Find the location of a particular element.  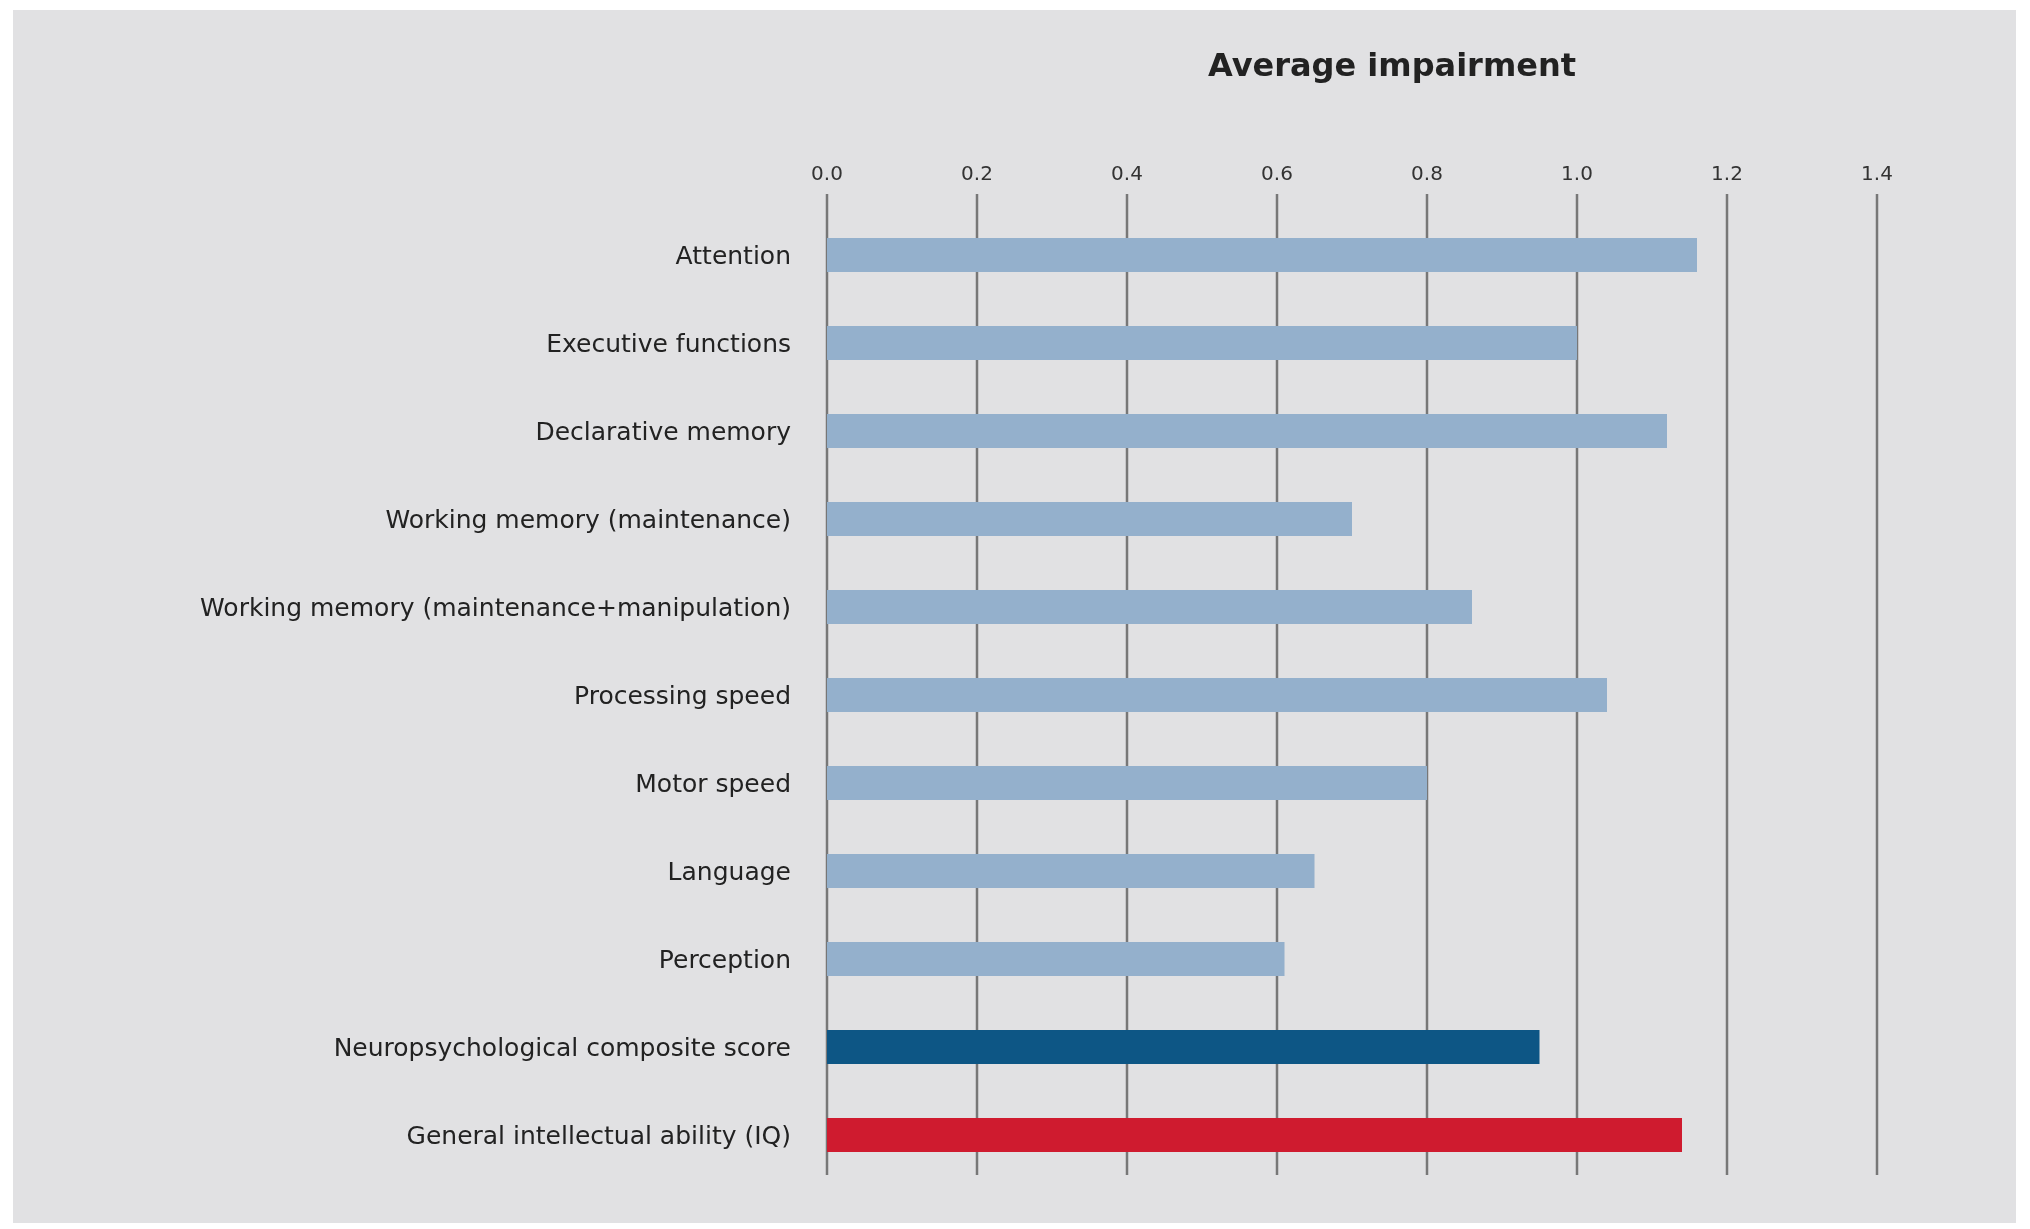

y-tick-label: Attention is located at coordinates (733, 255).